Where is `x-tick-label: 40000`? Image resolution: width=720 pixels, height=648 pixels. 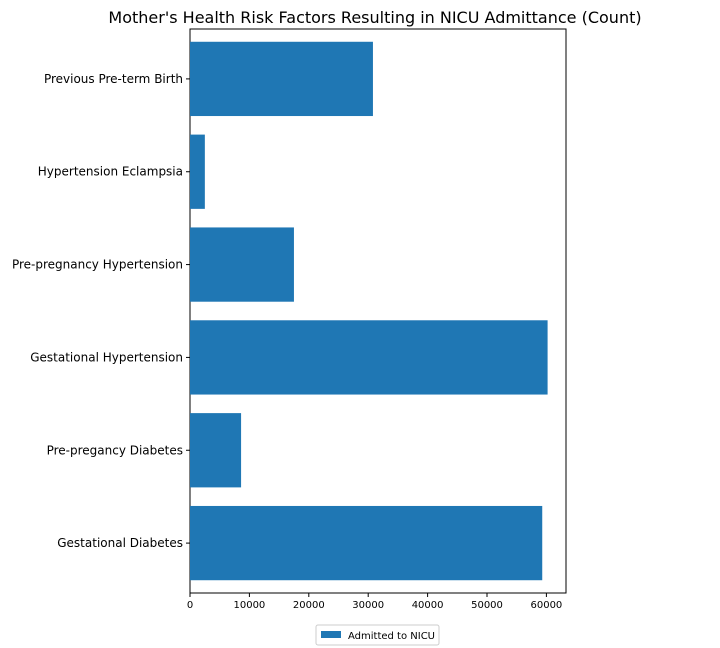
x-tick-label: 40000 is located at coordinates (428, 605).